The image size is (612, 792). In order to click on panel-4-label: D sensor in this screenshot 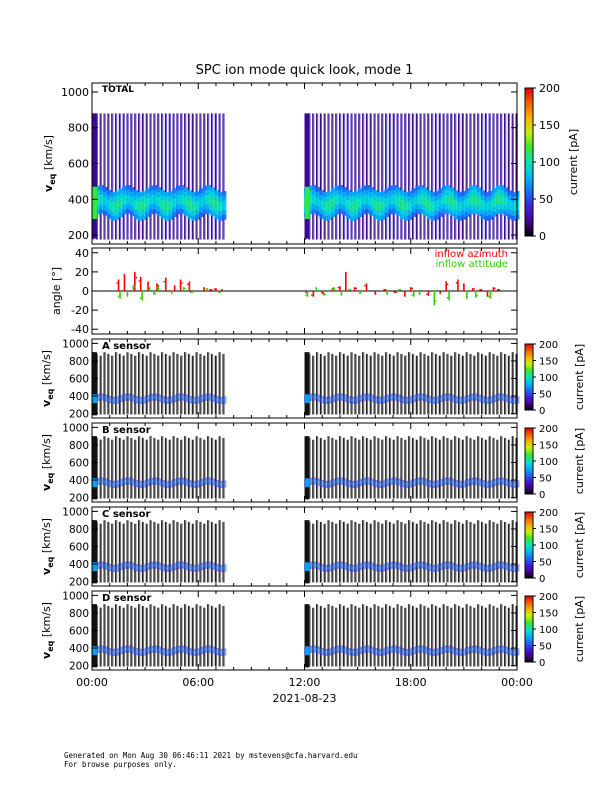, I will do `click(126, 598)`.